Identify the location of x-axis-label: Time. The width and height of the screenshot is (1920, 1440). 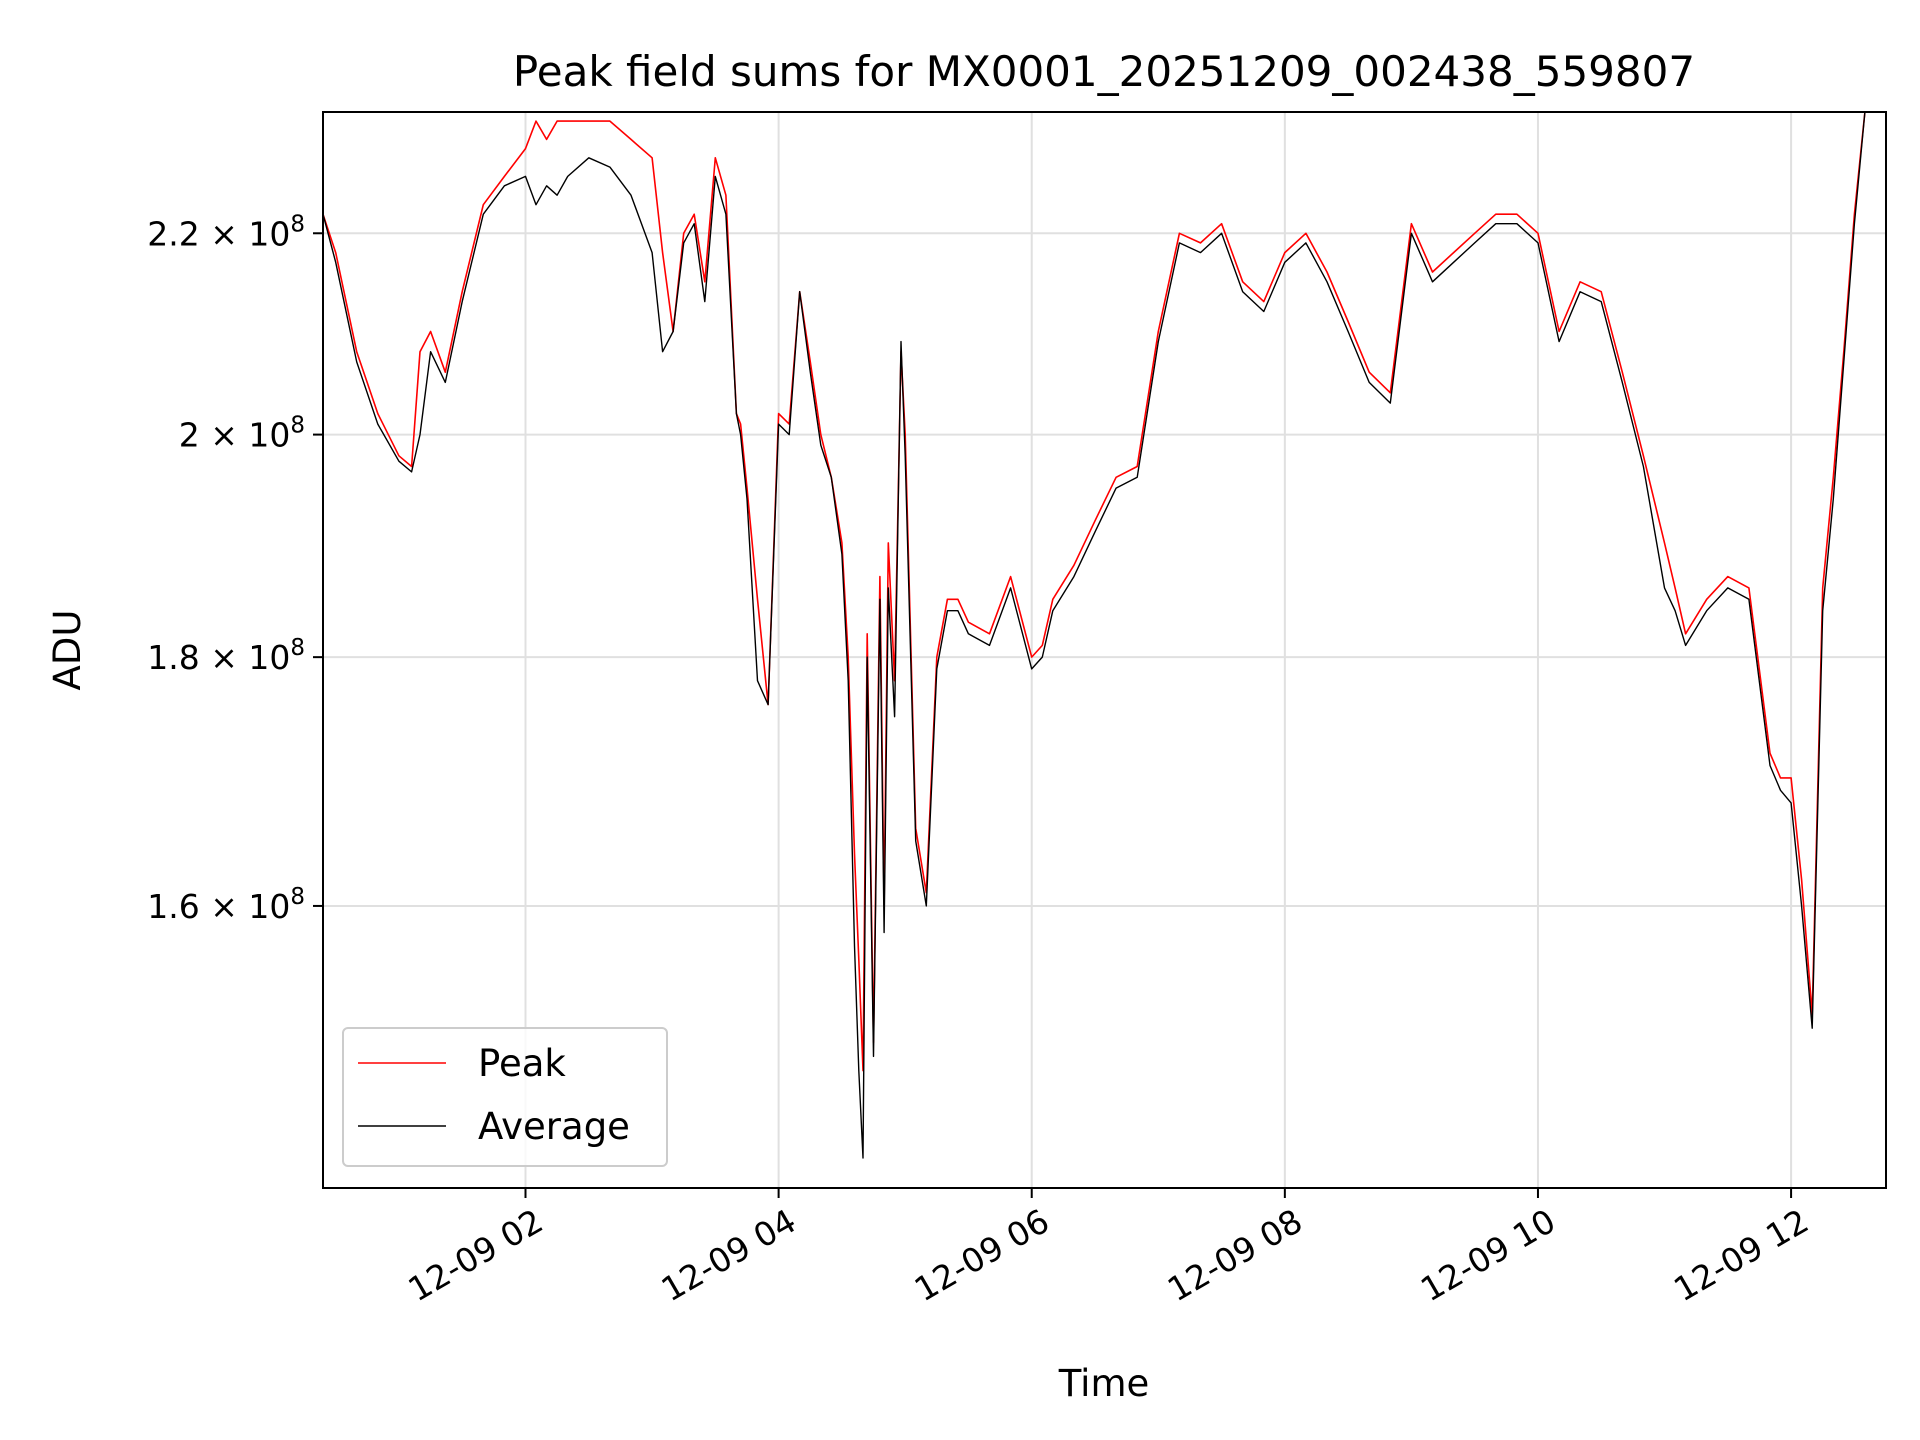
(1104, 1383).